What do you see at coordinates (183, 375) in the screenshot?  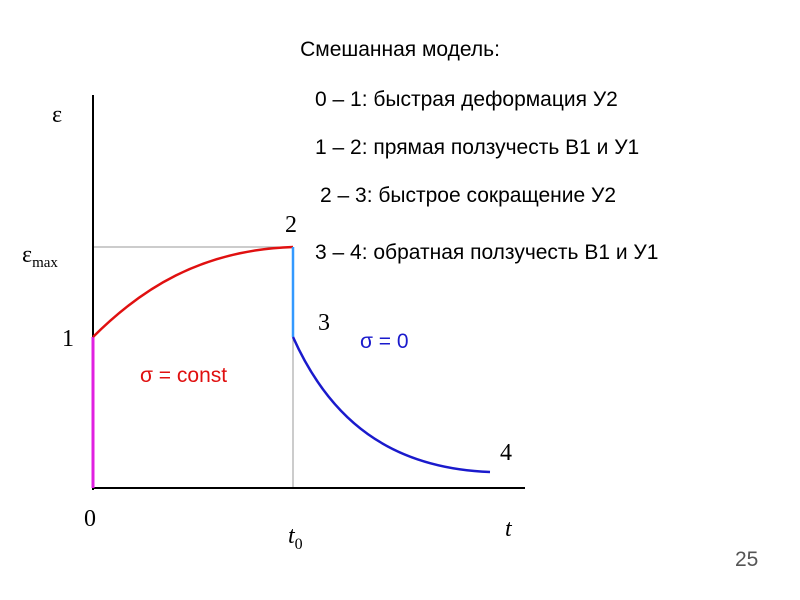 I see `loading-note: σ = const` at bounding box center [183, 375].